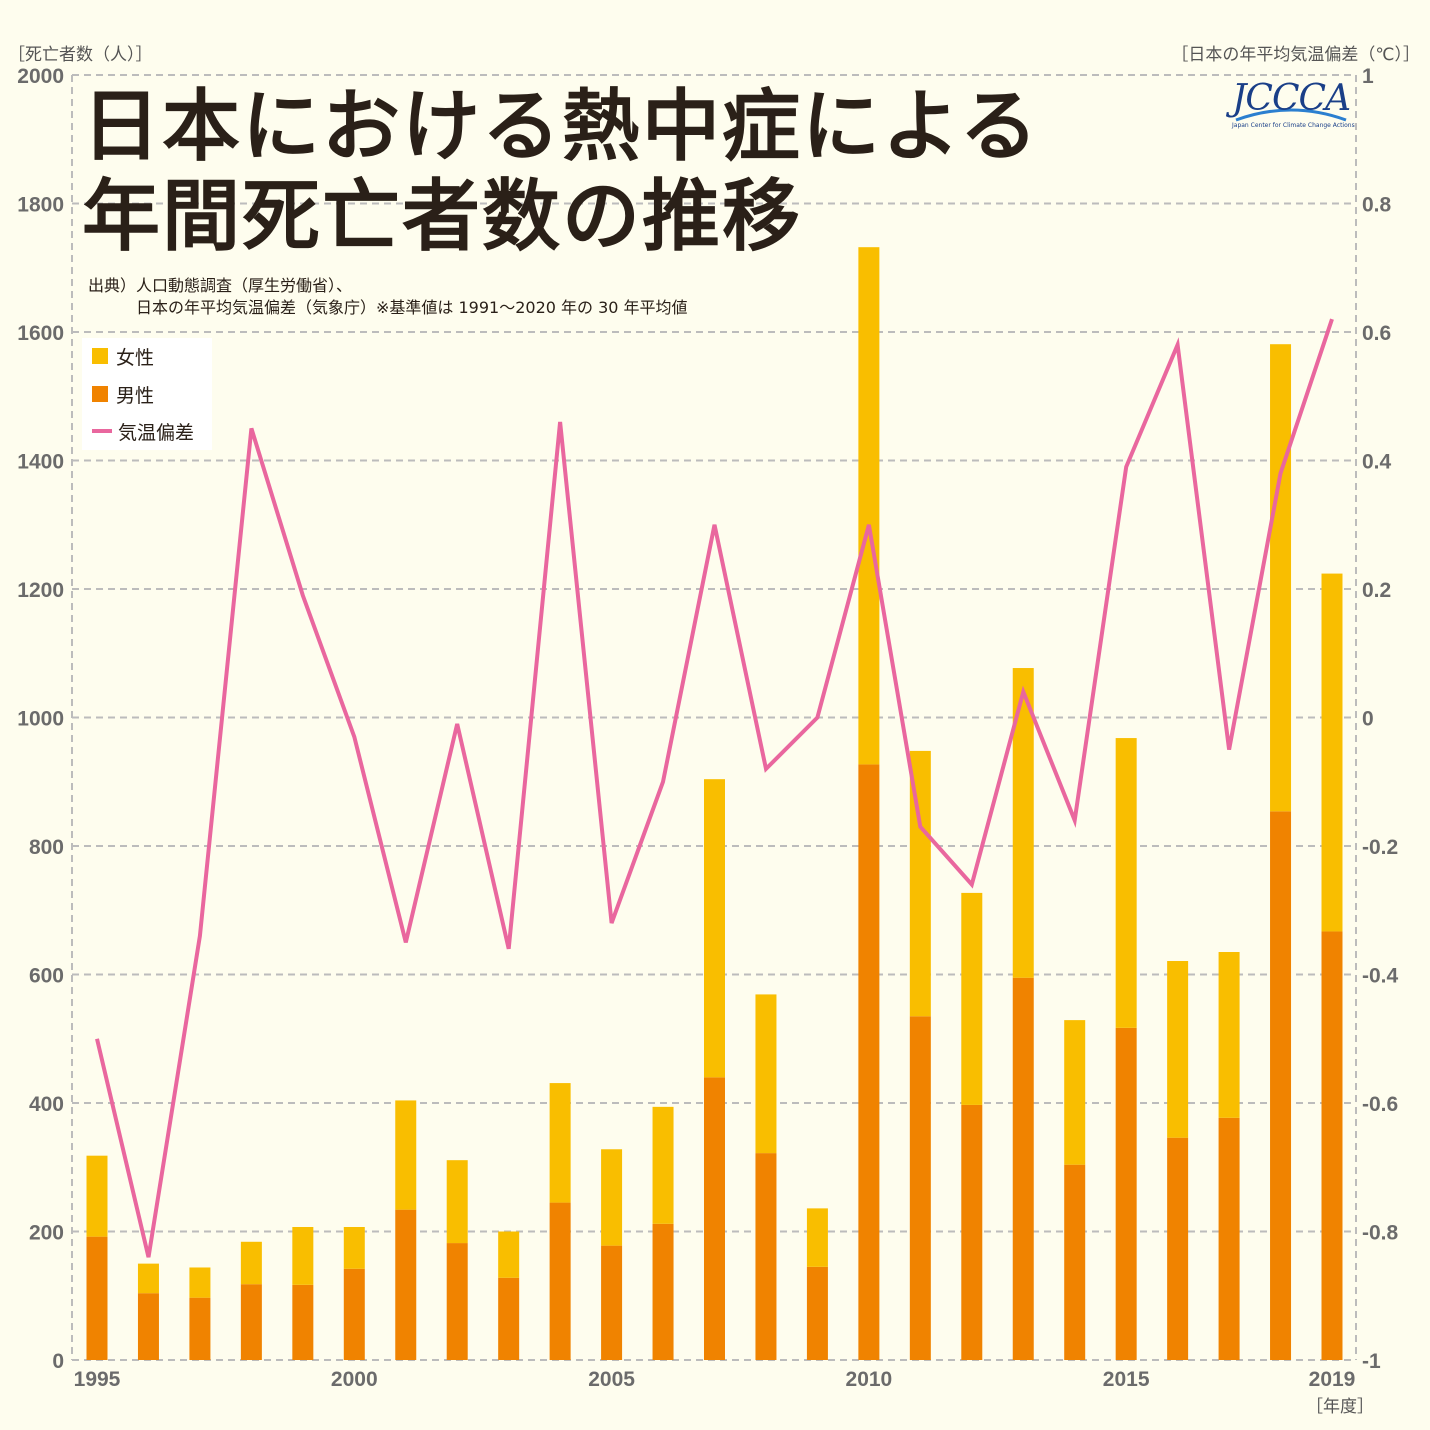  I want to click on bar-male-2002, so click(457, 1301).